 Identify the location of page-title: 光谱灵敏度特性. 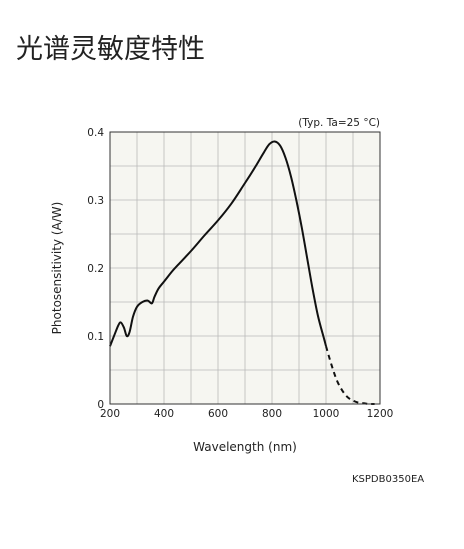
(110, 49).